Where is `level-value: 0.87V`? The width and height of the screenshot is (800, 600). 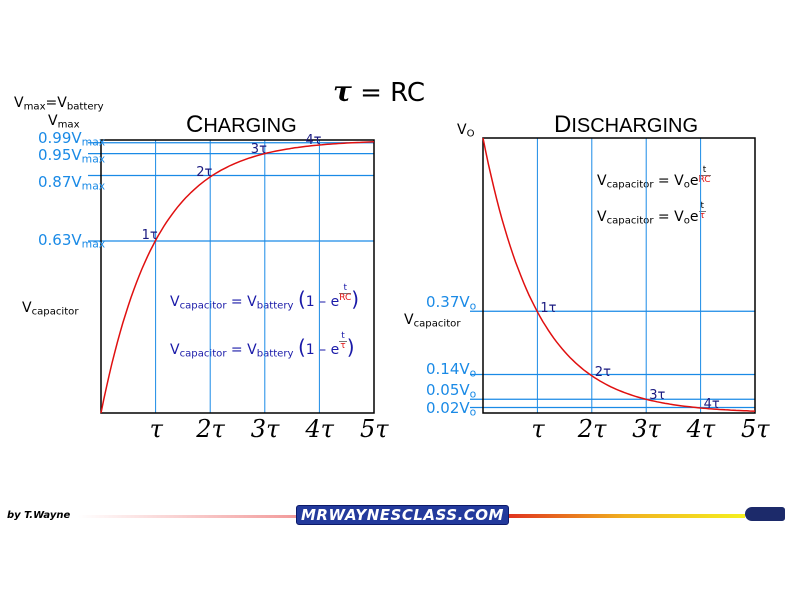
level-value: 0.87V is located at coordinates (60, 182).